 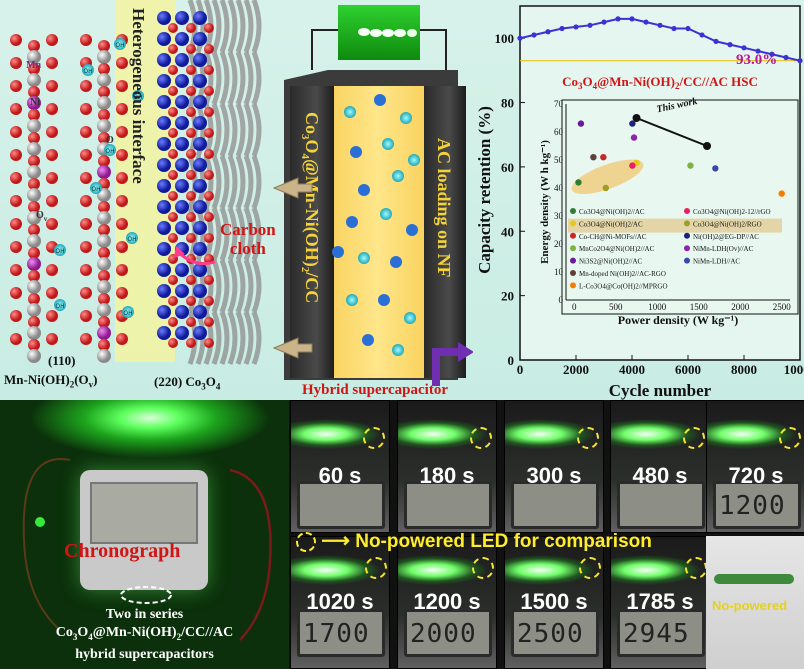 What do you see at coordinates (505, 38) in the screenshot?
I see `y-tick-label: 100` at bounding box center [505, 38].